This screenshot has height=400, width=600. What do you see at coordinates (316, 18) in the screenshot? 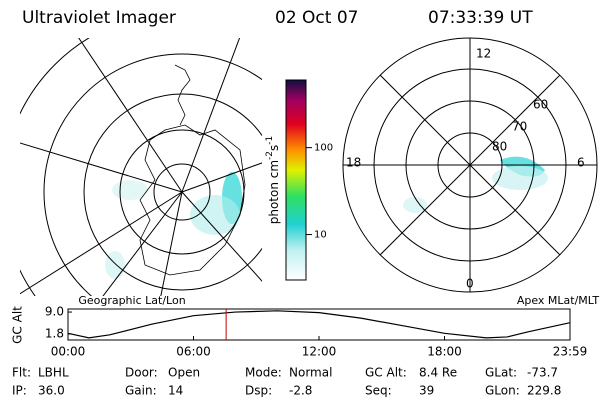
I see `date: 02 Oct 07` at bounding box center [316, 18].